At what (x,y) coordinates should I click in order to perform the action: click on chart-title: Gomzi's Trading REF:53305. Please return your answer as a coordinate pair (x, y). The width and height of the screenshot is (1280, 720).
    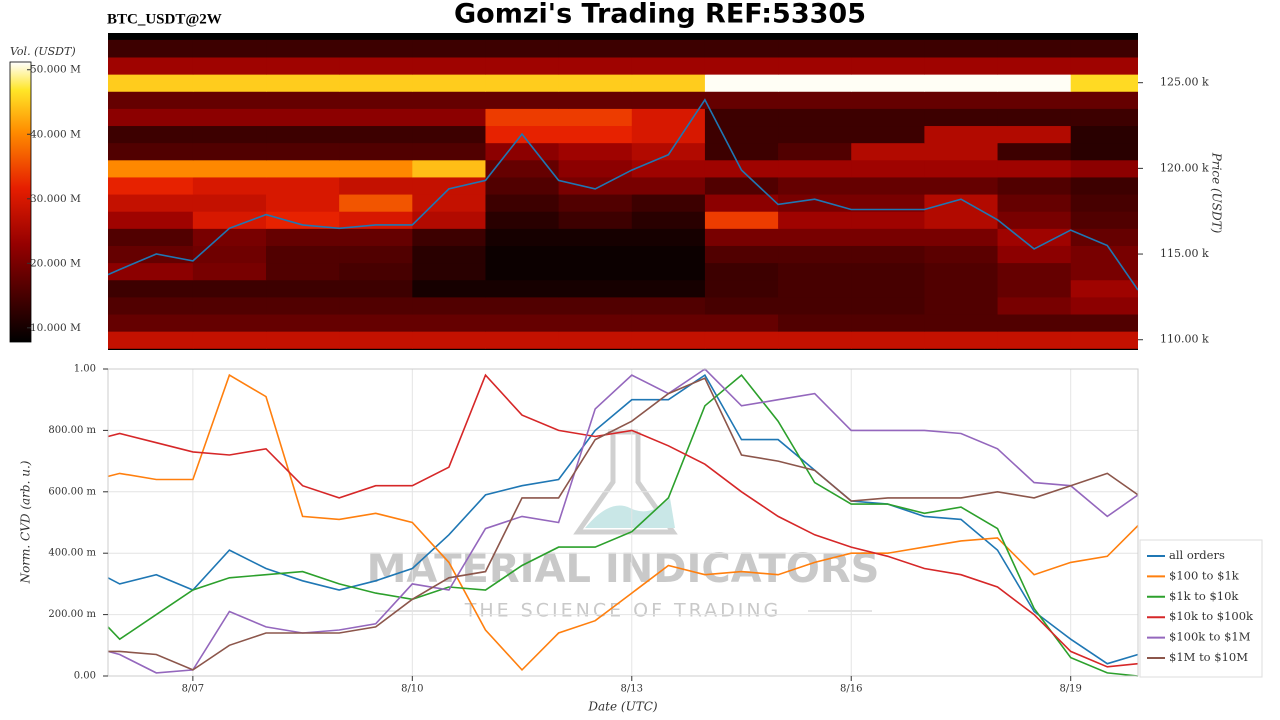
    Looking at the image, I should click on (660, 15).